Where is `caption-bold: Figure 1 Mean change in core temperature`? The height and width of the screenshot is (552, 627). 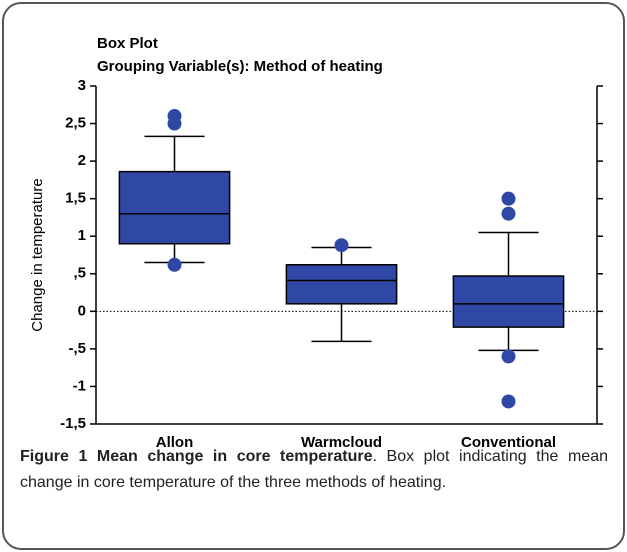
caption-bold: Figure 1 Mean change in core temperature is located at coordinates (196, 456).